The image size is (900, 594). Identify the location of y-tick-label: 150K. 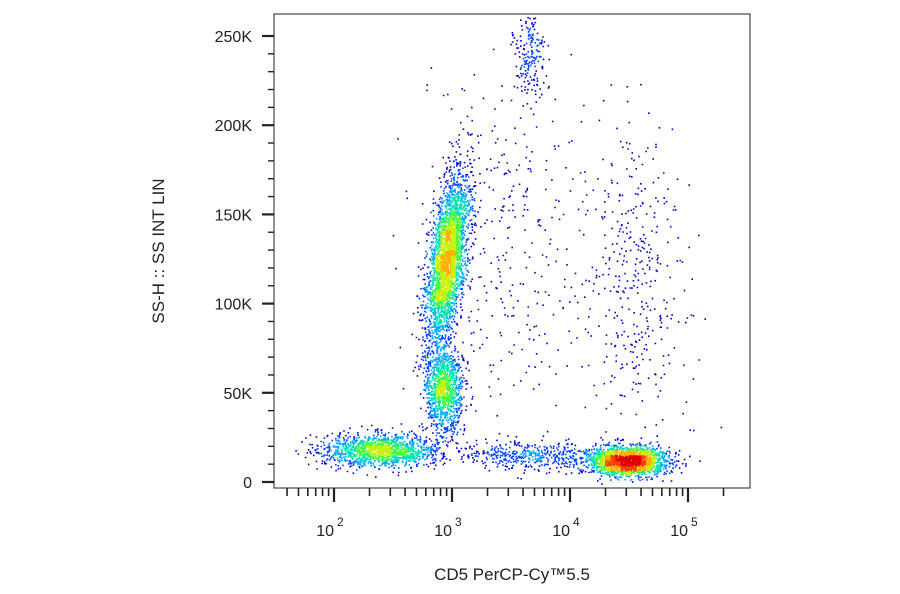
(234, 215).